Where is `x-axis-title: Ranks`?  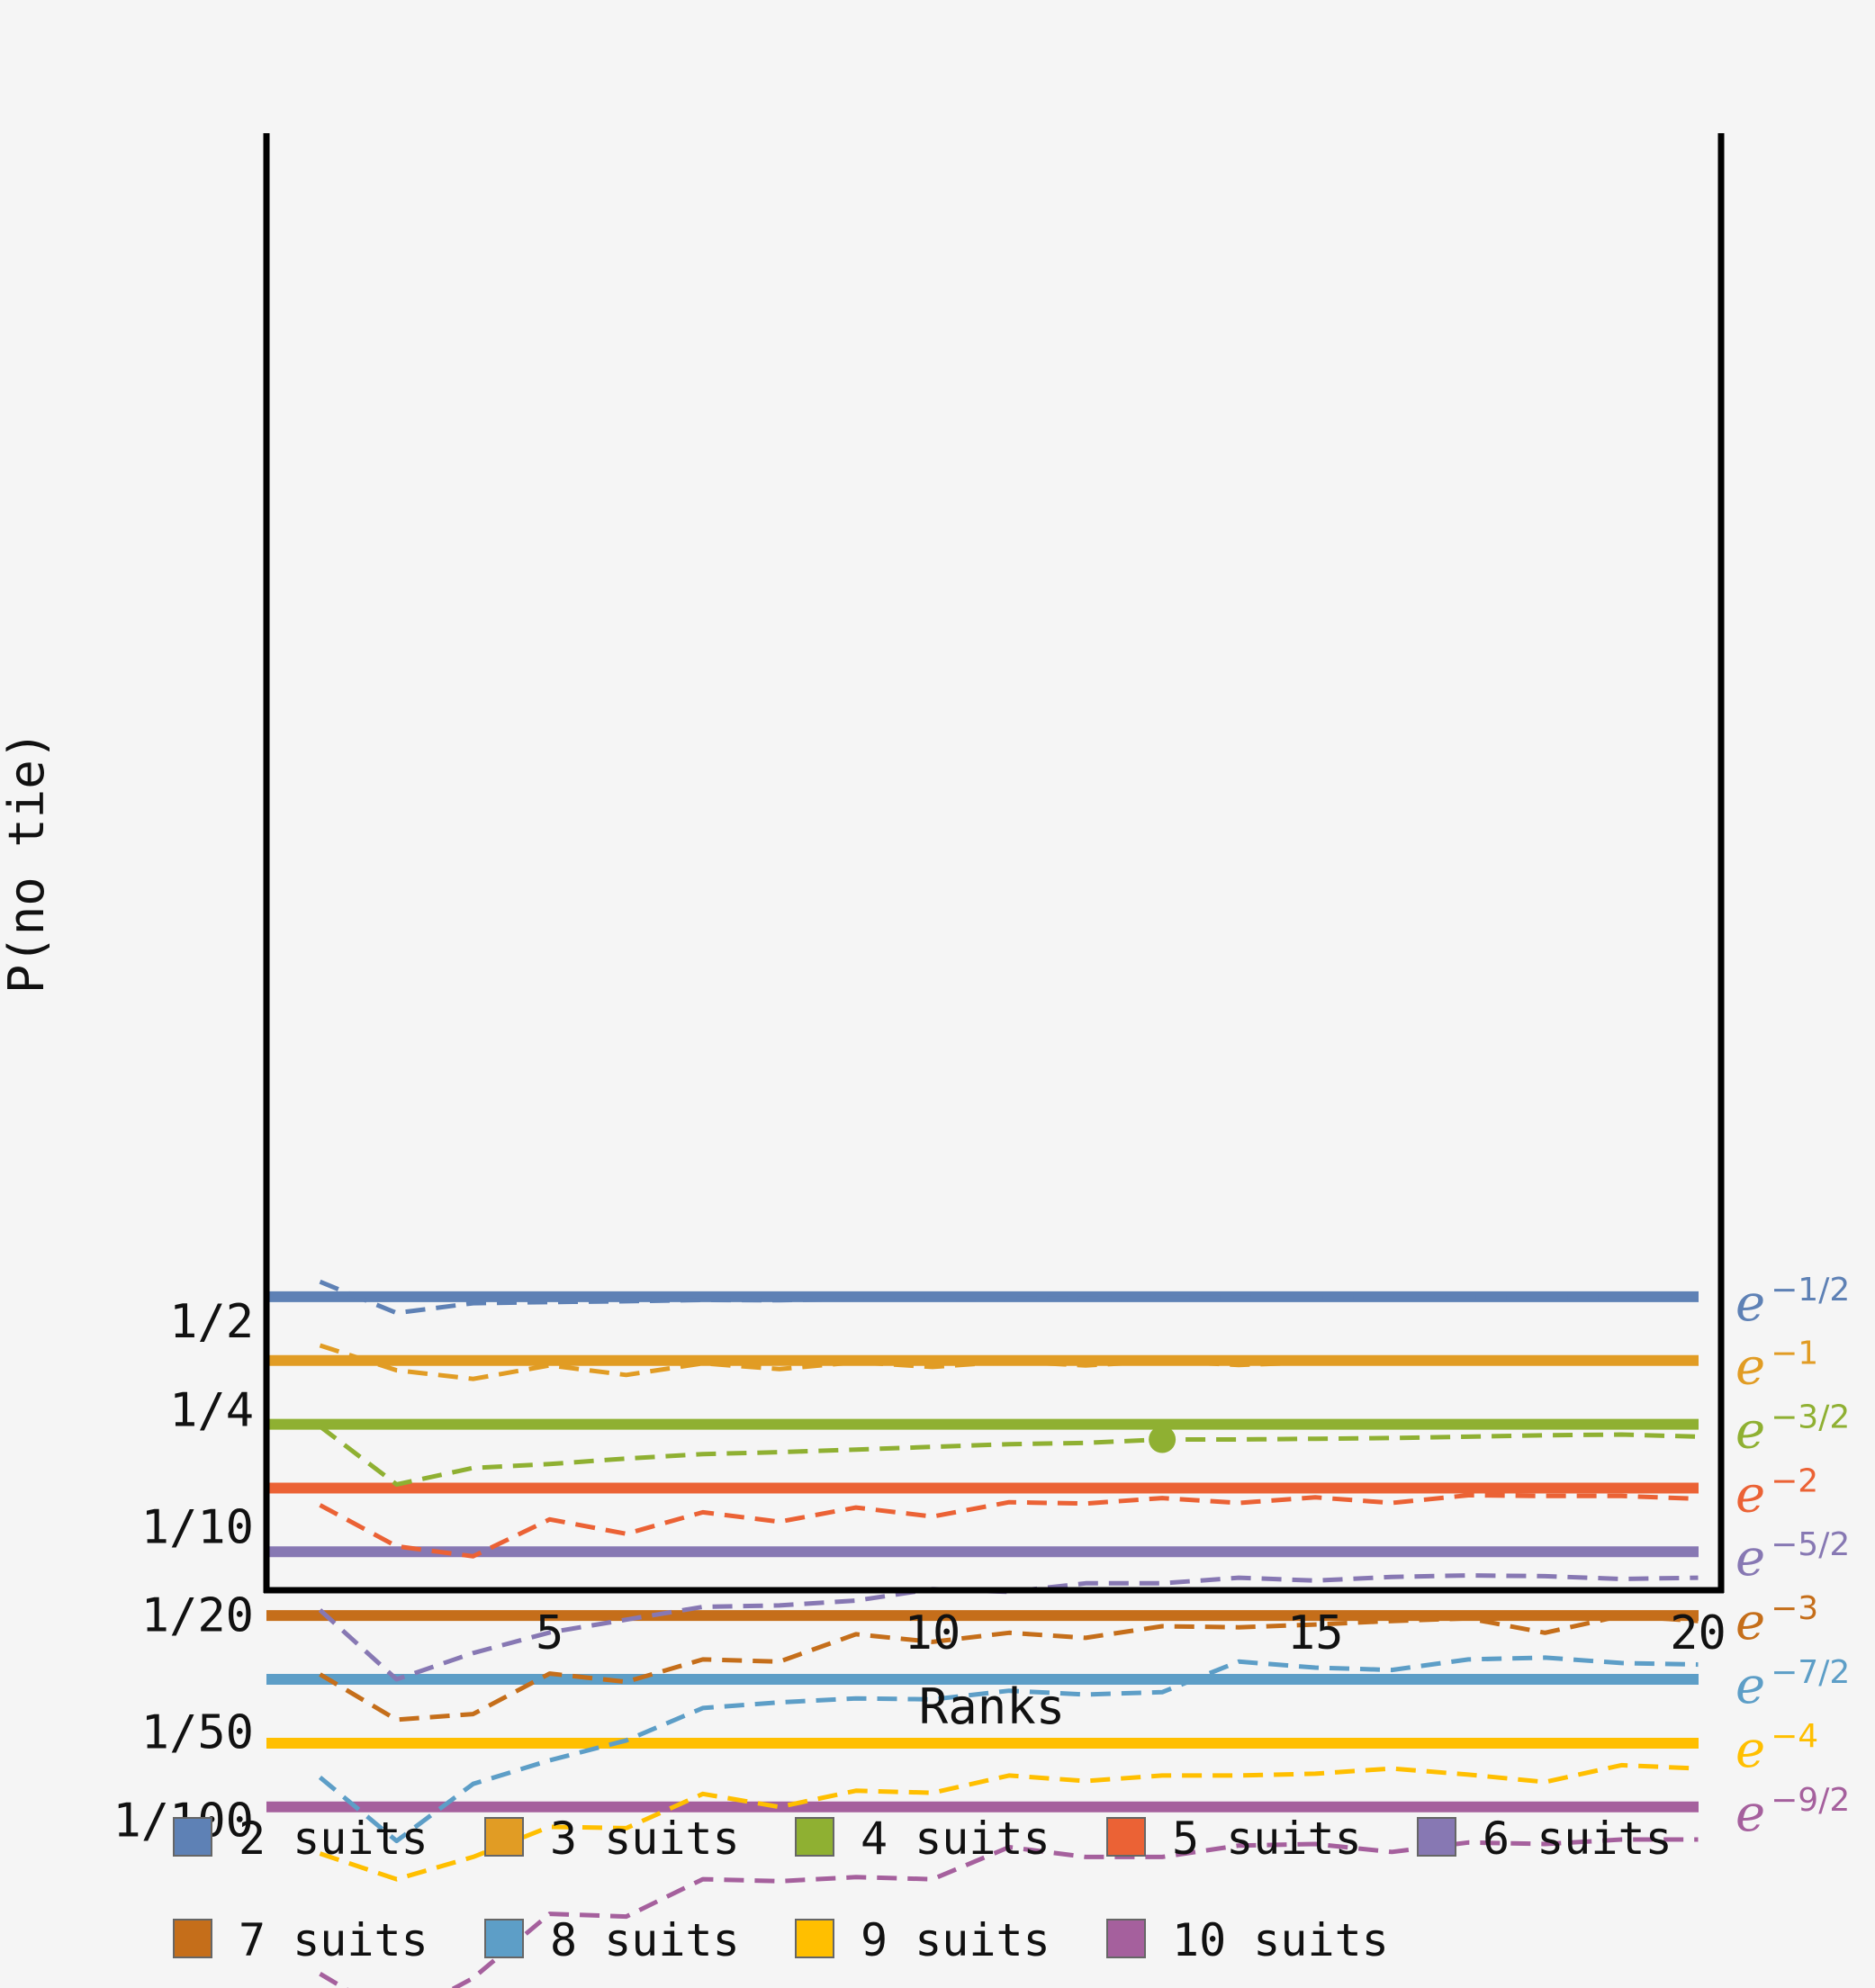 x-axis-title: Ranks is located at coordinates (992, 1707).